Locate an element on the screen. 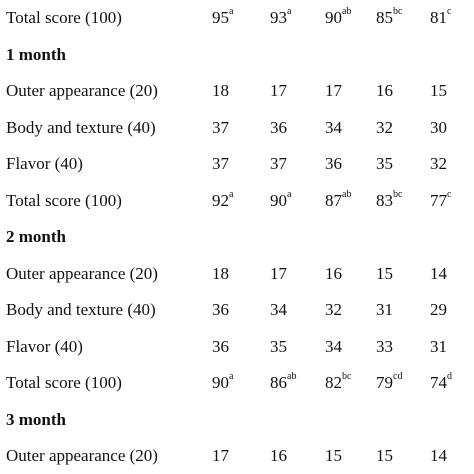  table-cell: 90a is located at coordinates (222, 382).